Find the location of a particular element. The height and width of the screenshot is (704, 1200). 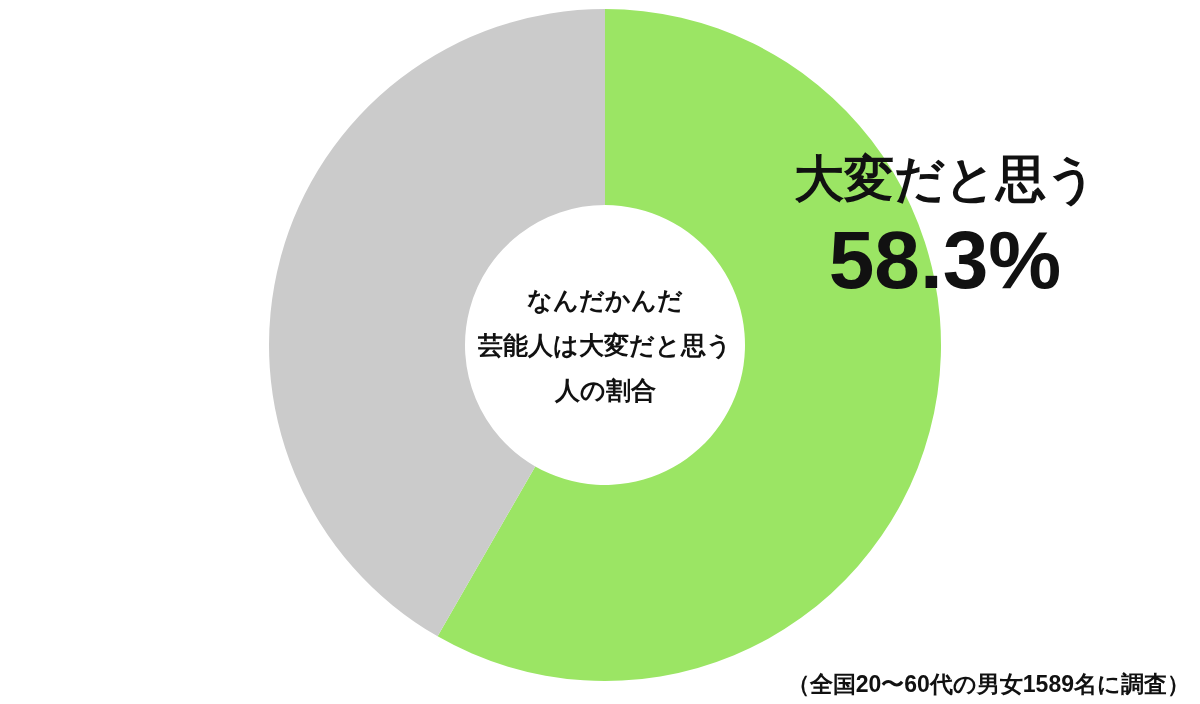

title: なんだかんだ芸能人は大変だと思う人の割合 is located at coordinates (605, 345).